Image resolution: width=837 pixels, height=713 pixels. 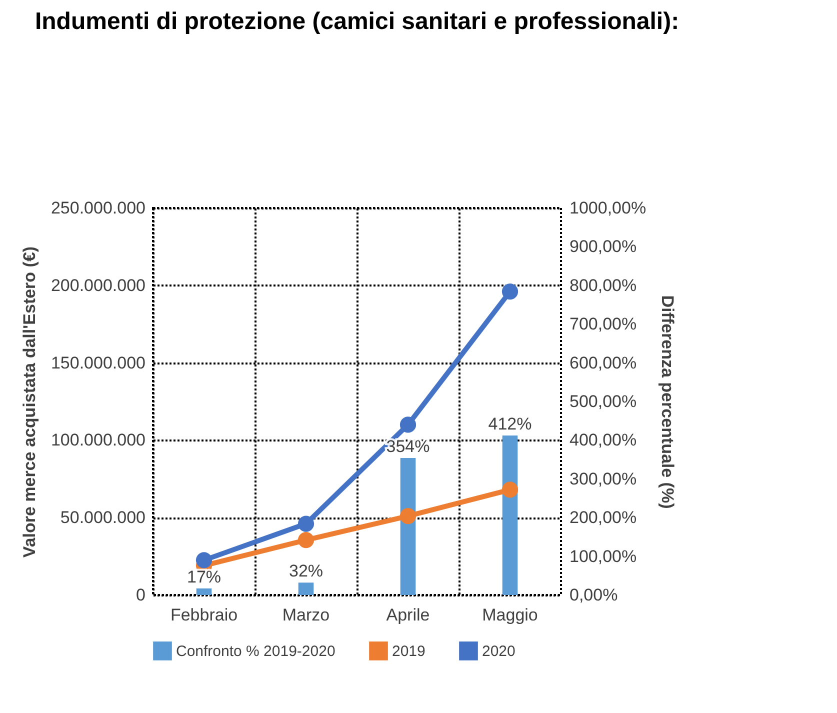 I want to click on chart-title: Indumenti di protezione (camici sanitari e professionali):, so click(x=357, y=21).